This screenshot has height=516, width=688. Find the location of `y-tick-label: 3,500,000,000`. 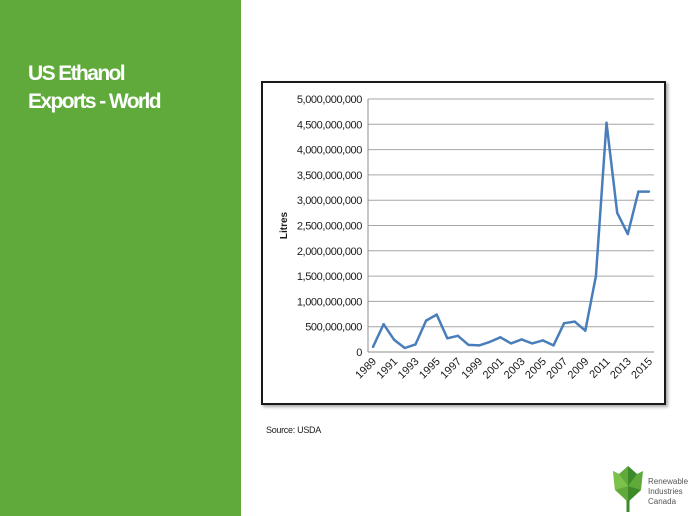

y-tick-label: 3,500,000,000 is located at coordinates (329, 176).